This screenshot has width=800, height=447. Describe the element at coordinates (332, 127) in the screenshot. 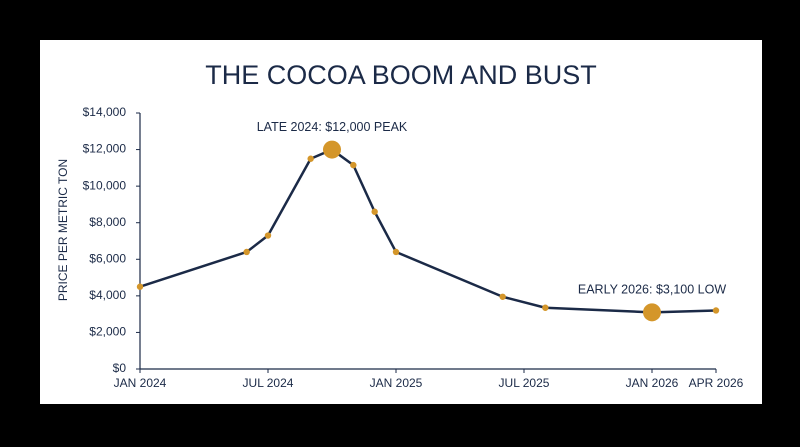

I see `annotation: LATE 2024: $12,000 PEAK` at that location.